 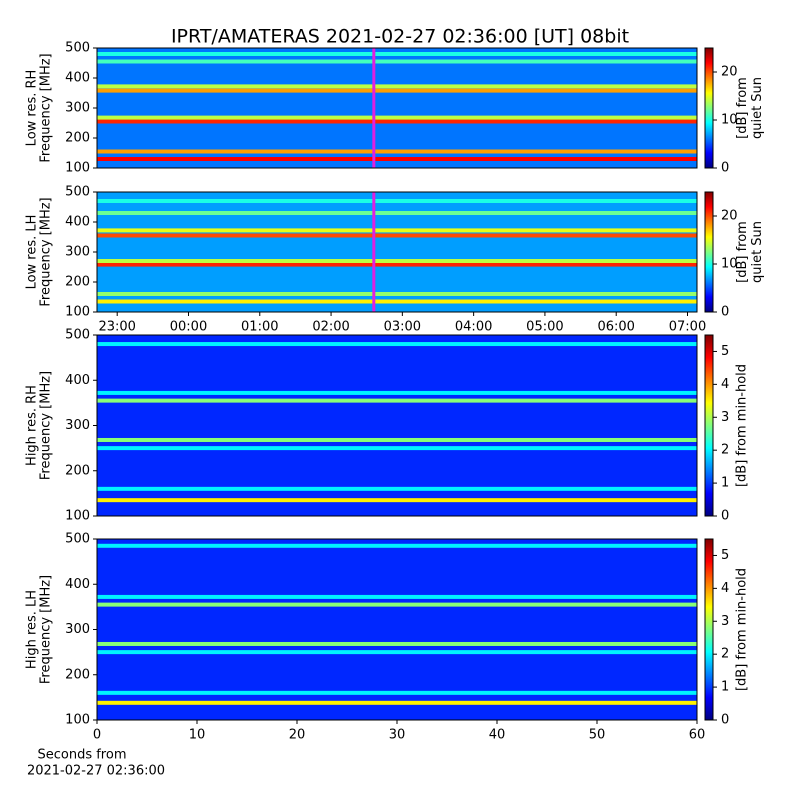 What do you see at coordinates (297, 735) in the screenshot?
I see `x-tick-label: 20` at bounding box center [297, 735].